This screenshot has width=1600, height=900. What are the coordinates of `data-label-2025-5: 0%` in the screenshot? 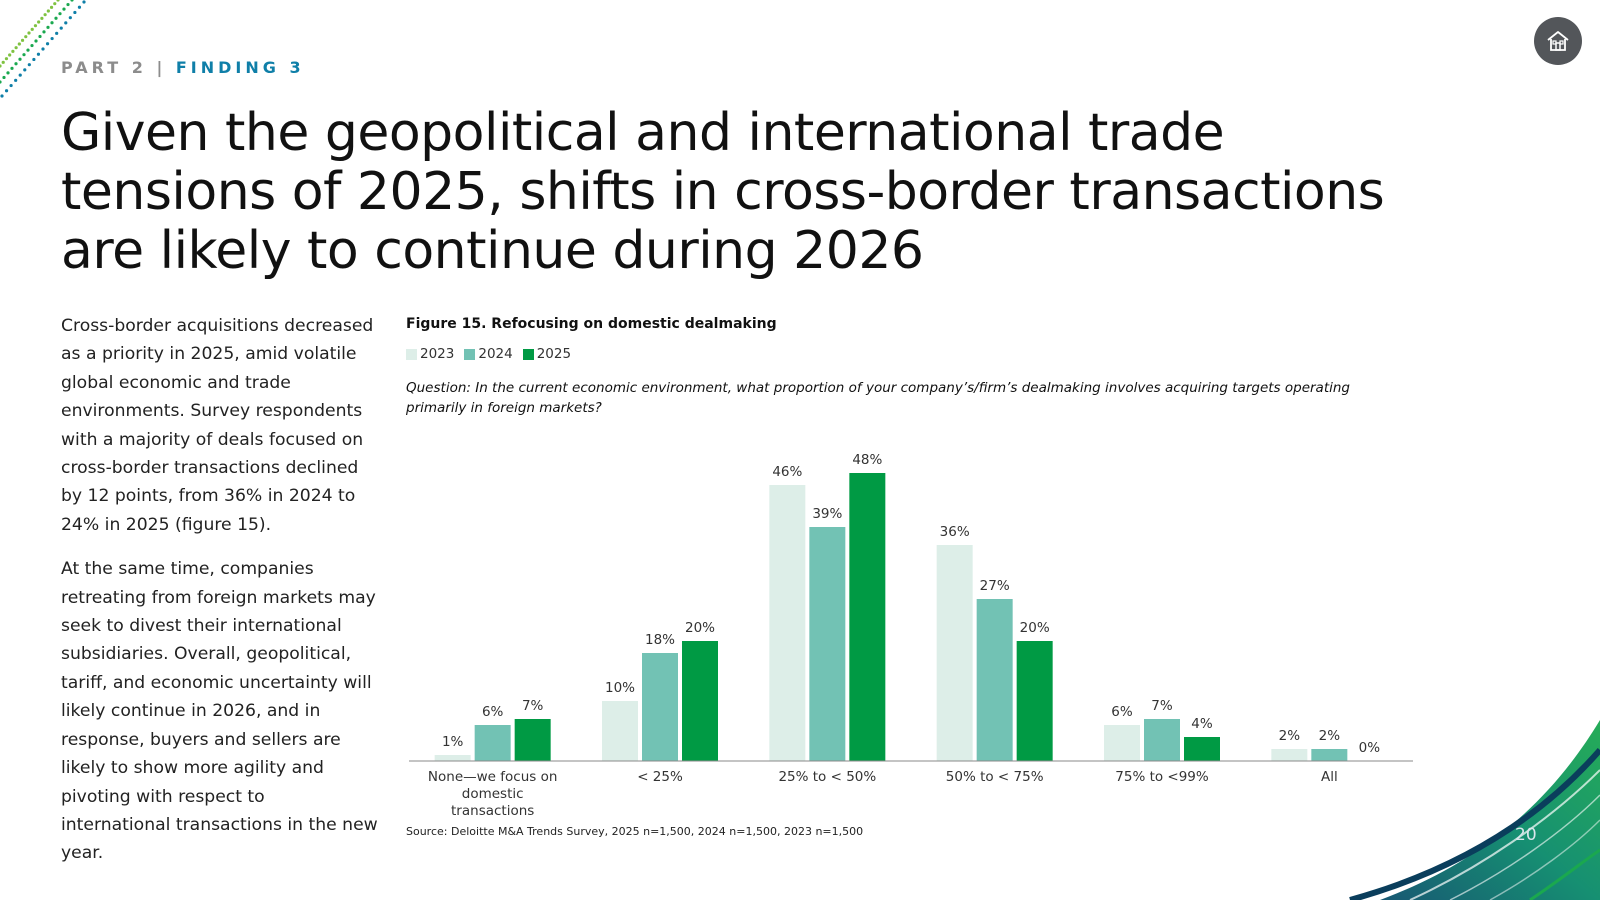 It's located at (1370, 748).